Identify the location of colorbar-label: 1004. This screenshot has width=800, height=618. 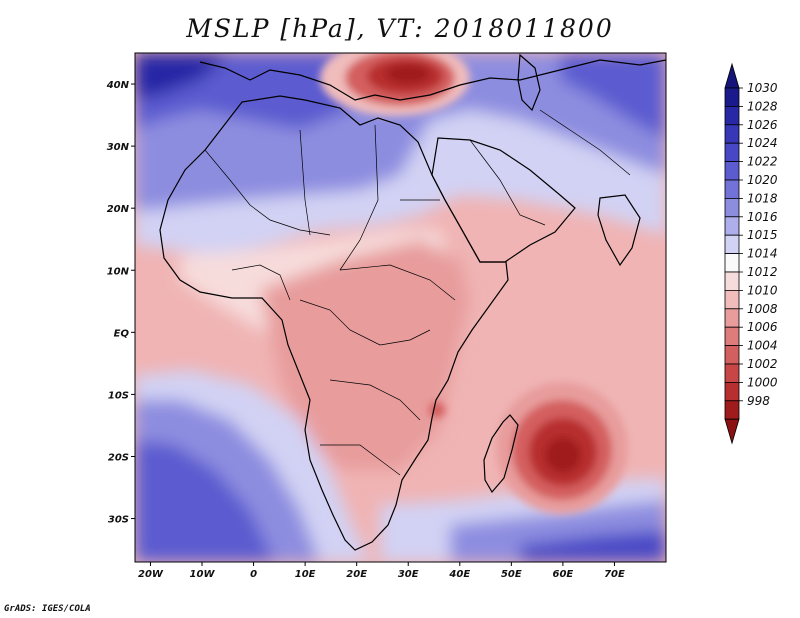
(762, 346).